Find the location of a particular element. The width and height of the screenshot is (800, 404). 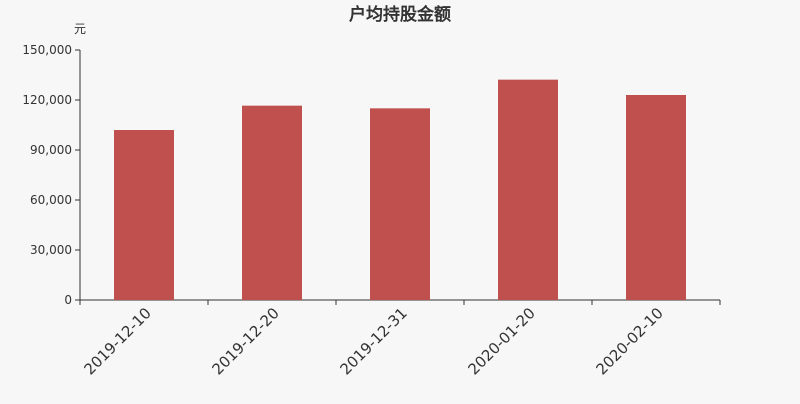

x-tick-label: 2020-01-20 is located at coordinates (501, 341).